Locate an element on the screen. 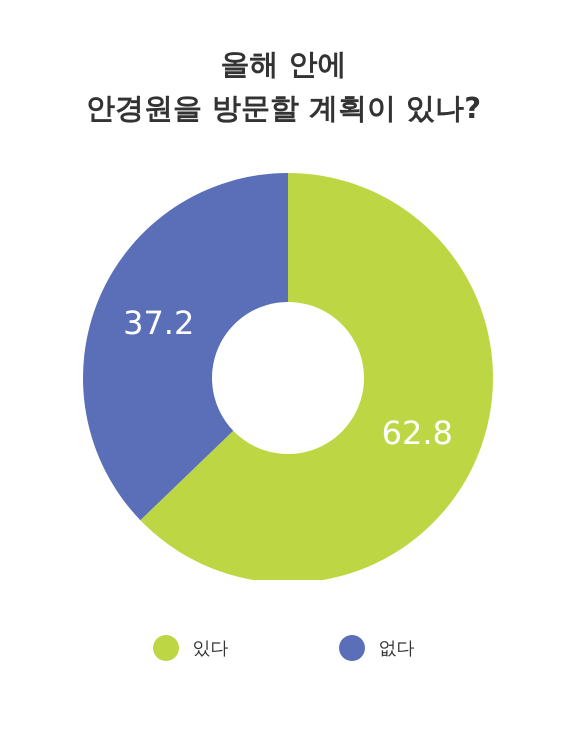 The width and height of the screenshot is (567, 729). data-label: 62.8 is located at coordinates (417, 433).